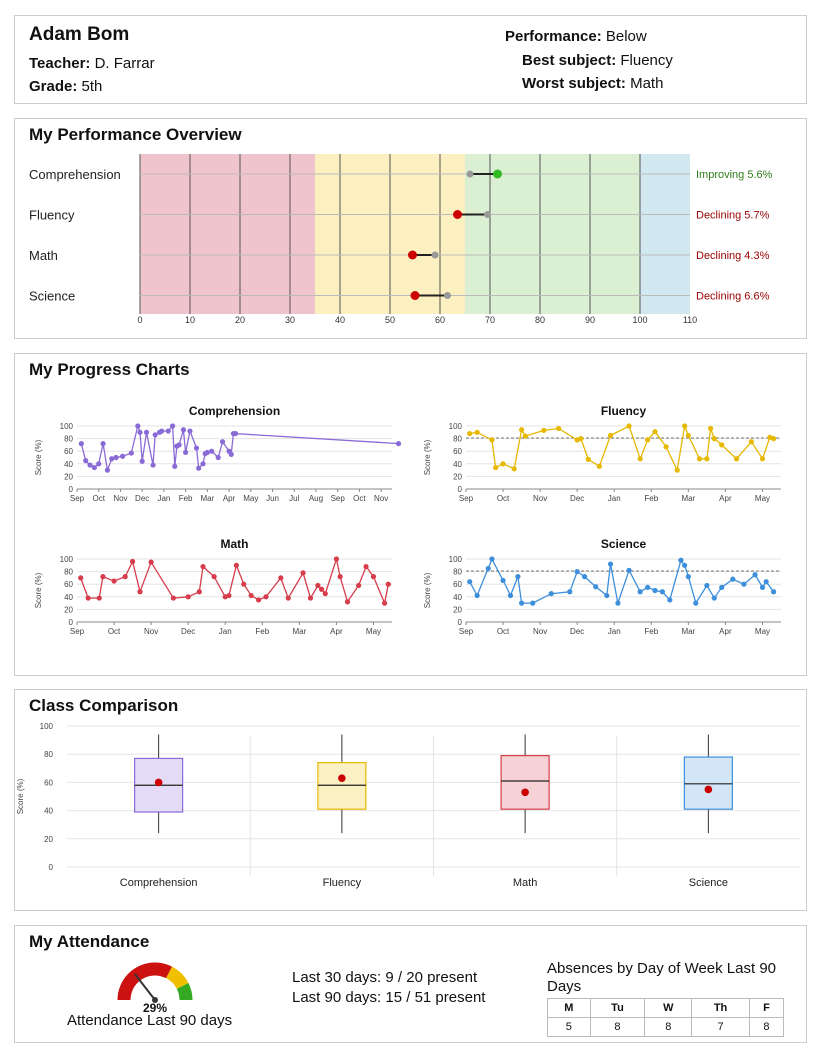 This screenshot has width=821, height=1059. I want to click on x-tick-label: Sep, so click(77, 498).